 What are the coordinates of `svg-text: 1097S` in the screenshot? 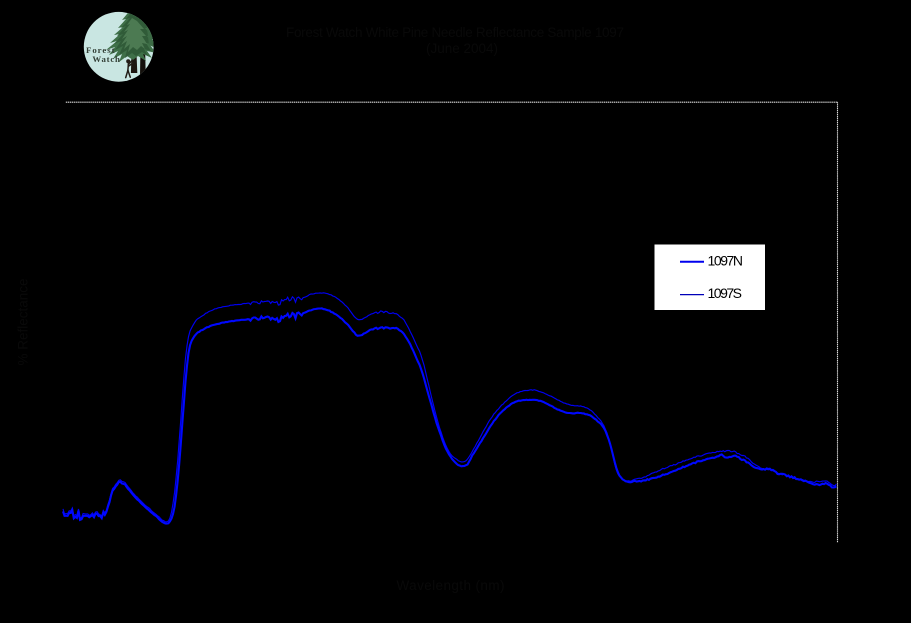 It's located at (725, 293).